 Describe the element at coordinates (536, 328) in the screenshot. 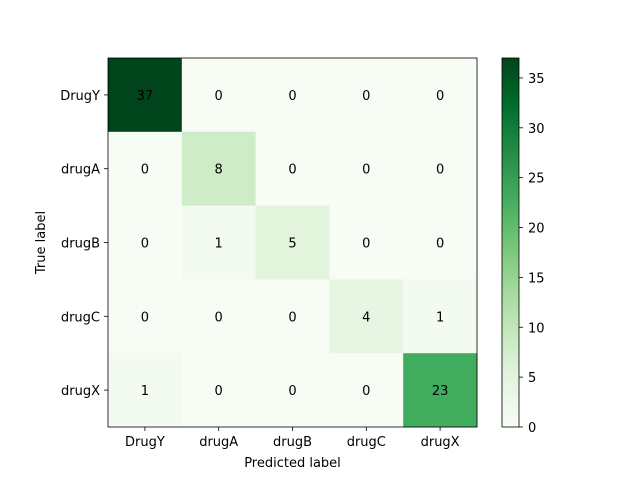

I see `colorbar-tick-label: 10` at that location.